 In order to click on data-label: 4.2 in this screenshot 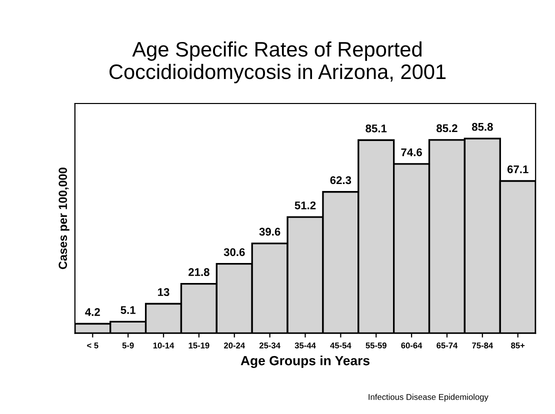, I will do `click(92, 312)`.